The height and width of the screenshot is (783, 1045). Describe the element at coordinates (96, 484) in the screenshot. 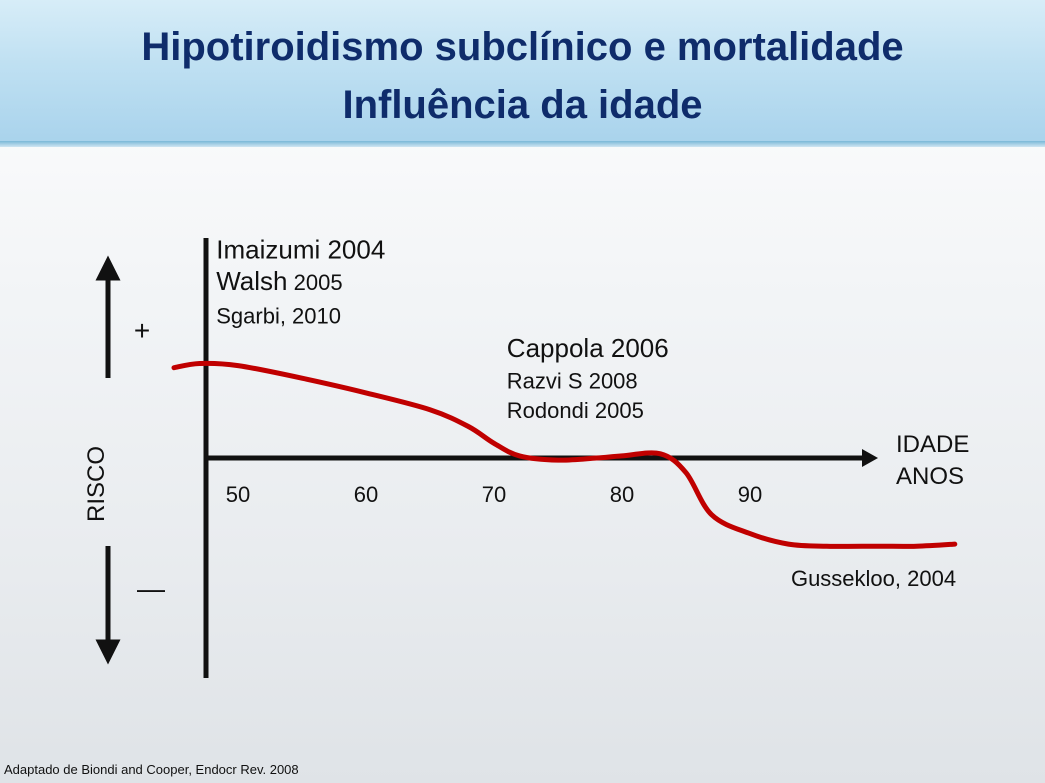

I see `y-axis-label: RISCO` at that location.